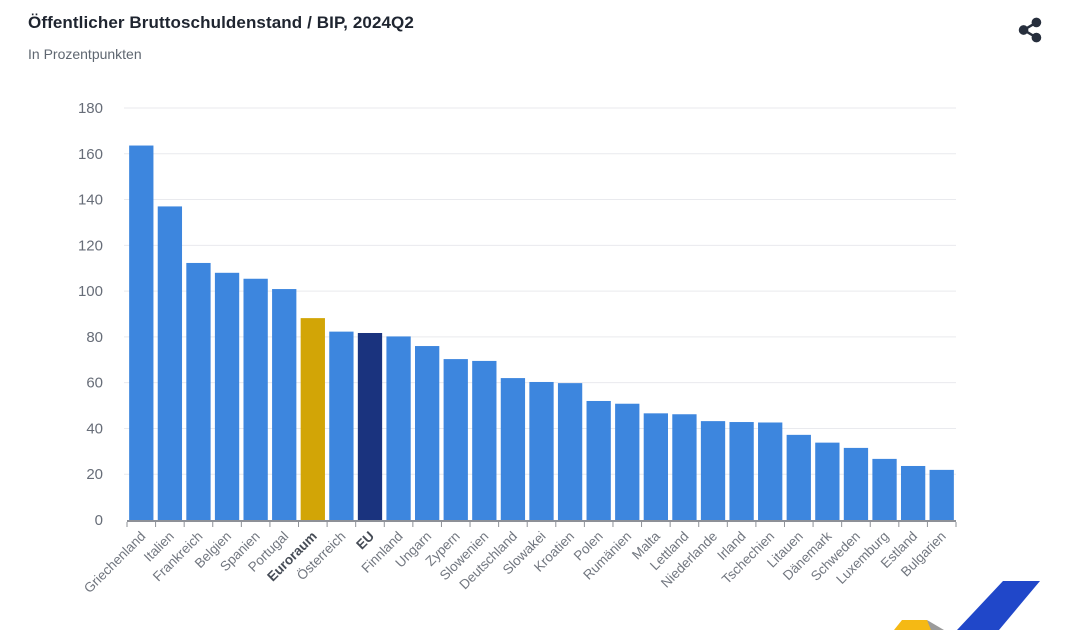 The height and width of the screenshot is (630, 1072). What do you see at coordinates (94, 337) in the screenshot?
I see `y-axis-label: 80` at bounding box center [94, 337].